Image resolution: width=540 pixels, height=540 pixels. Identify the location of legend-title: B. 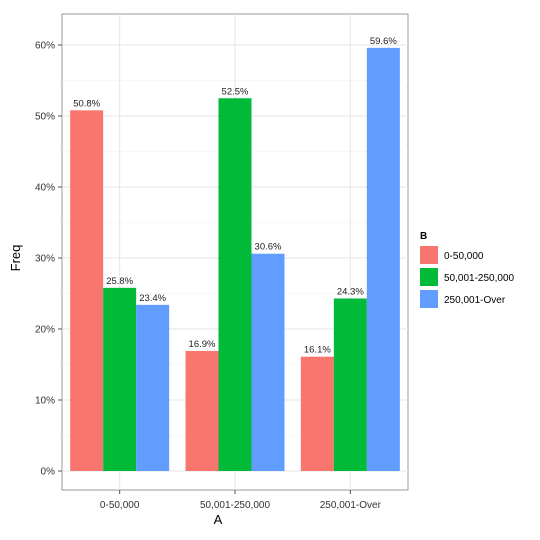
(423, 236).